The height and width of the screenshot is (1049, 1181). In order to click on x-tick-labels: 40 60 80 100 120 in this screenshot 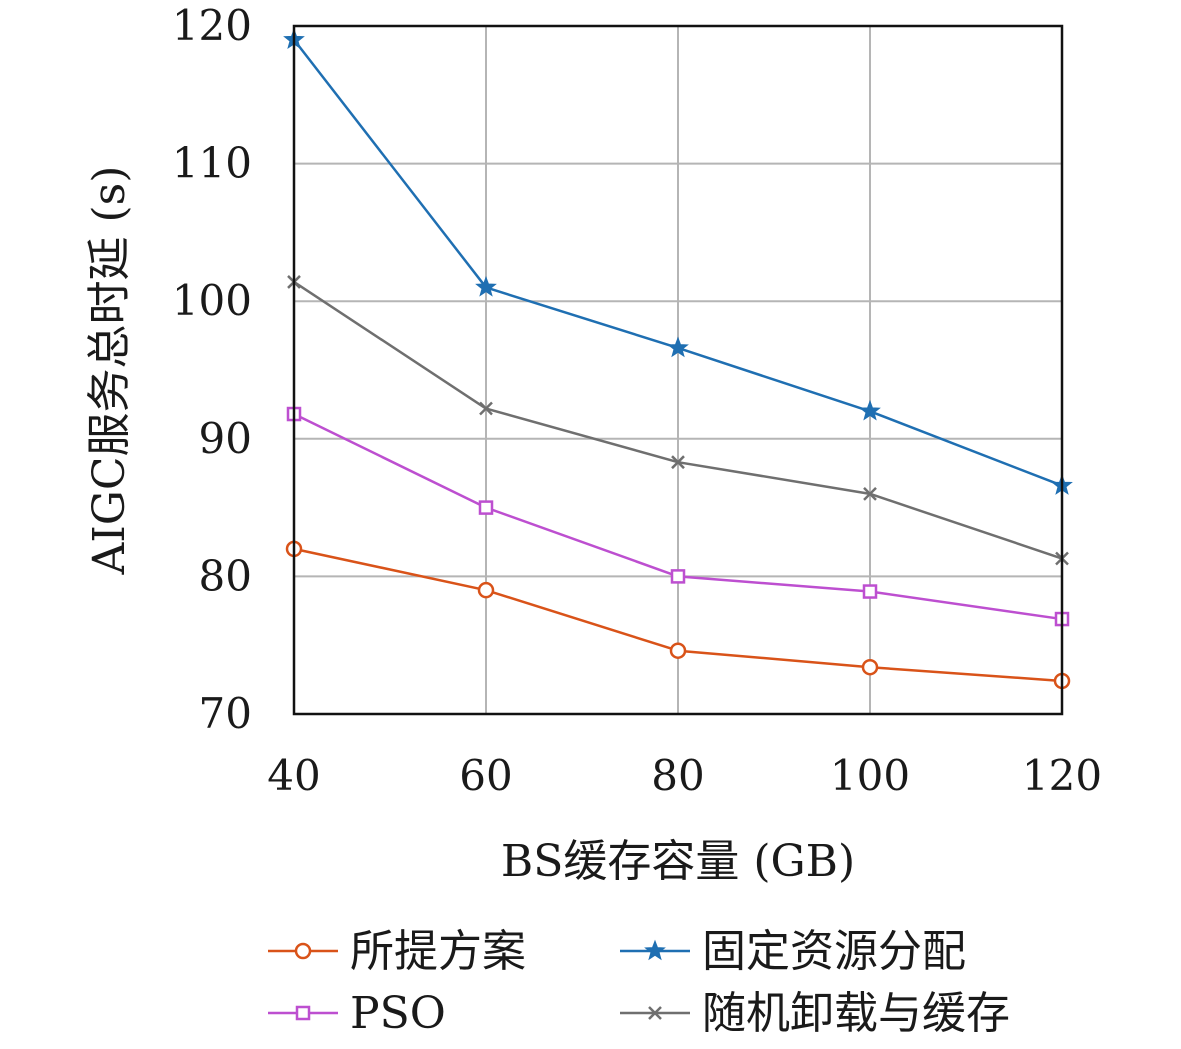, I will do `click(684, 775)`.